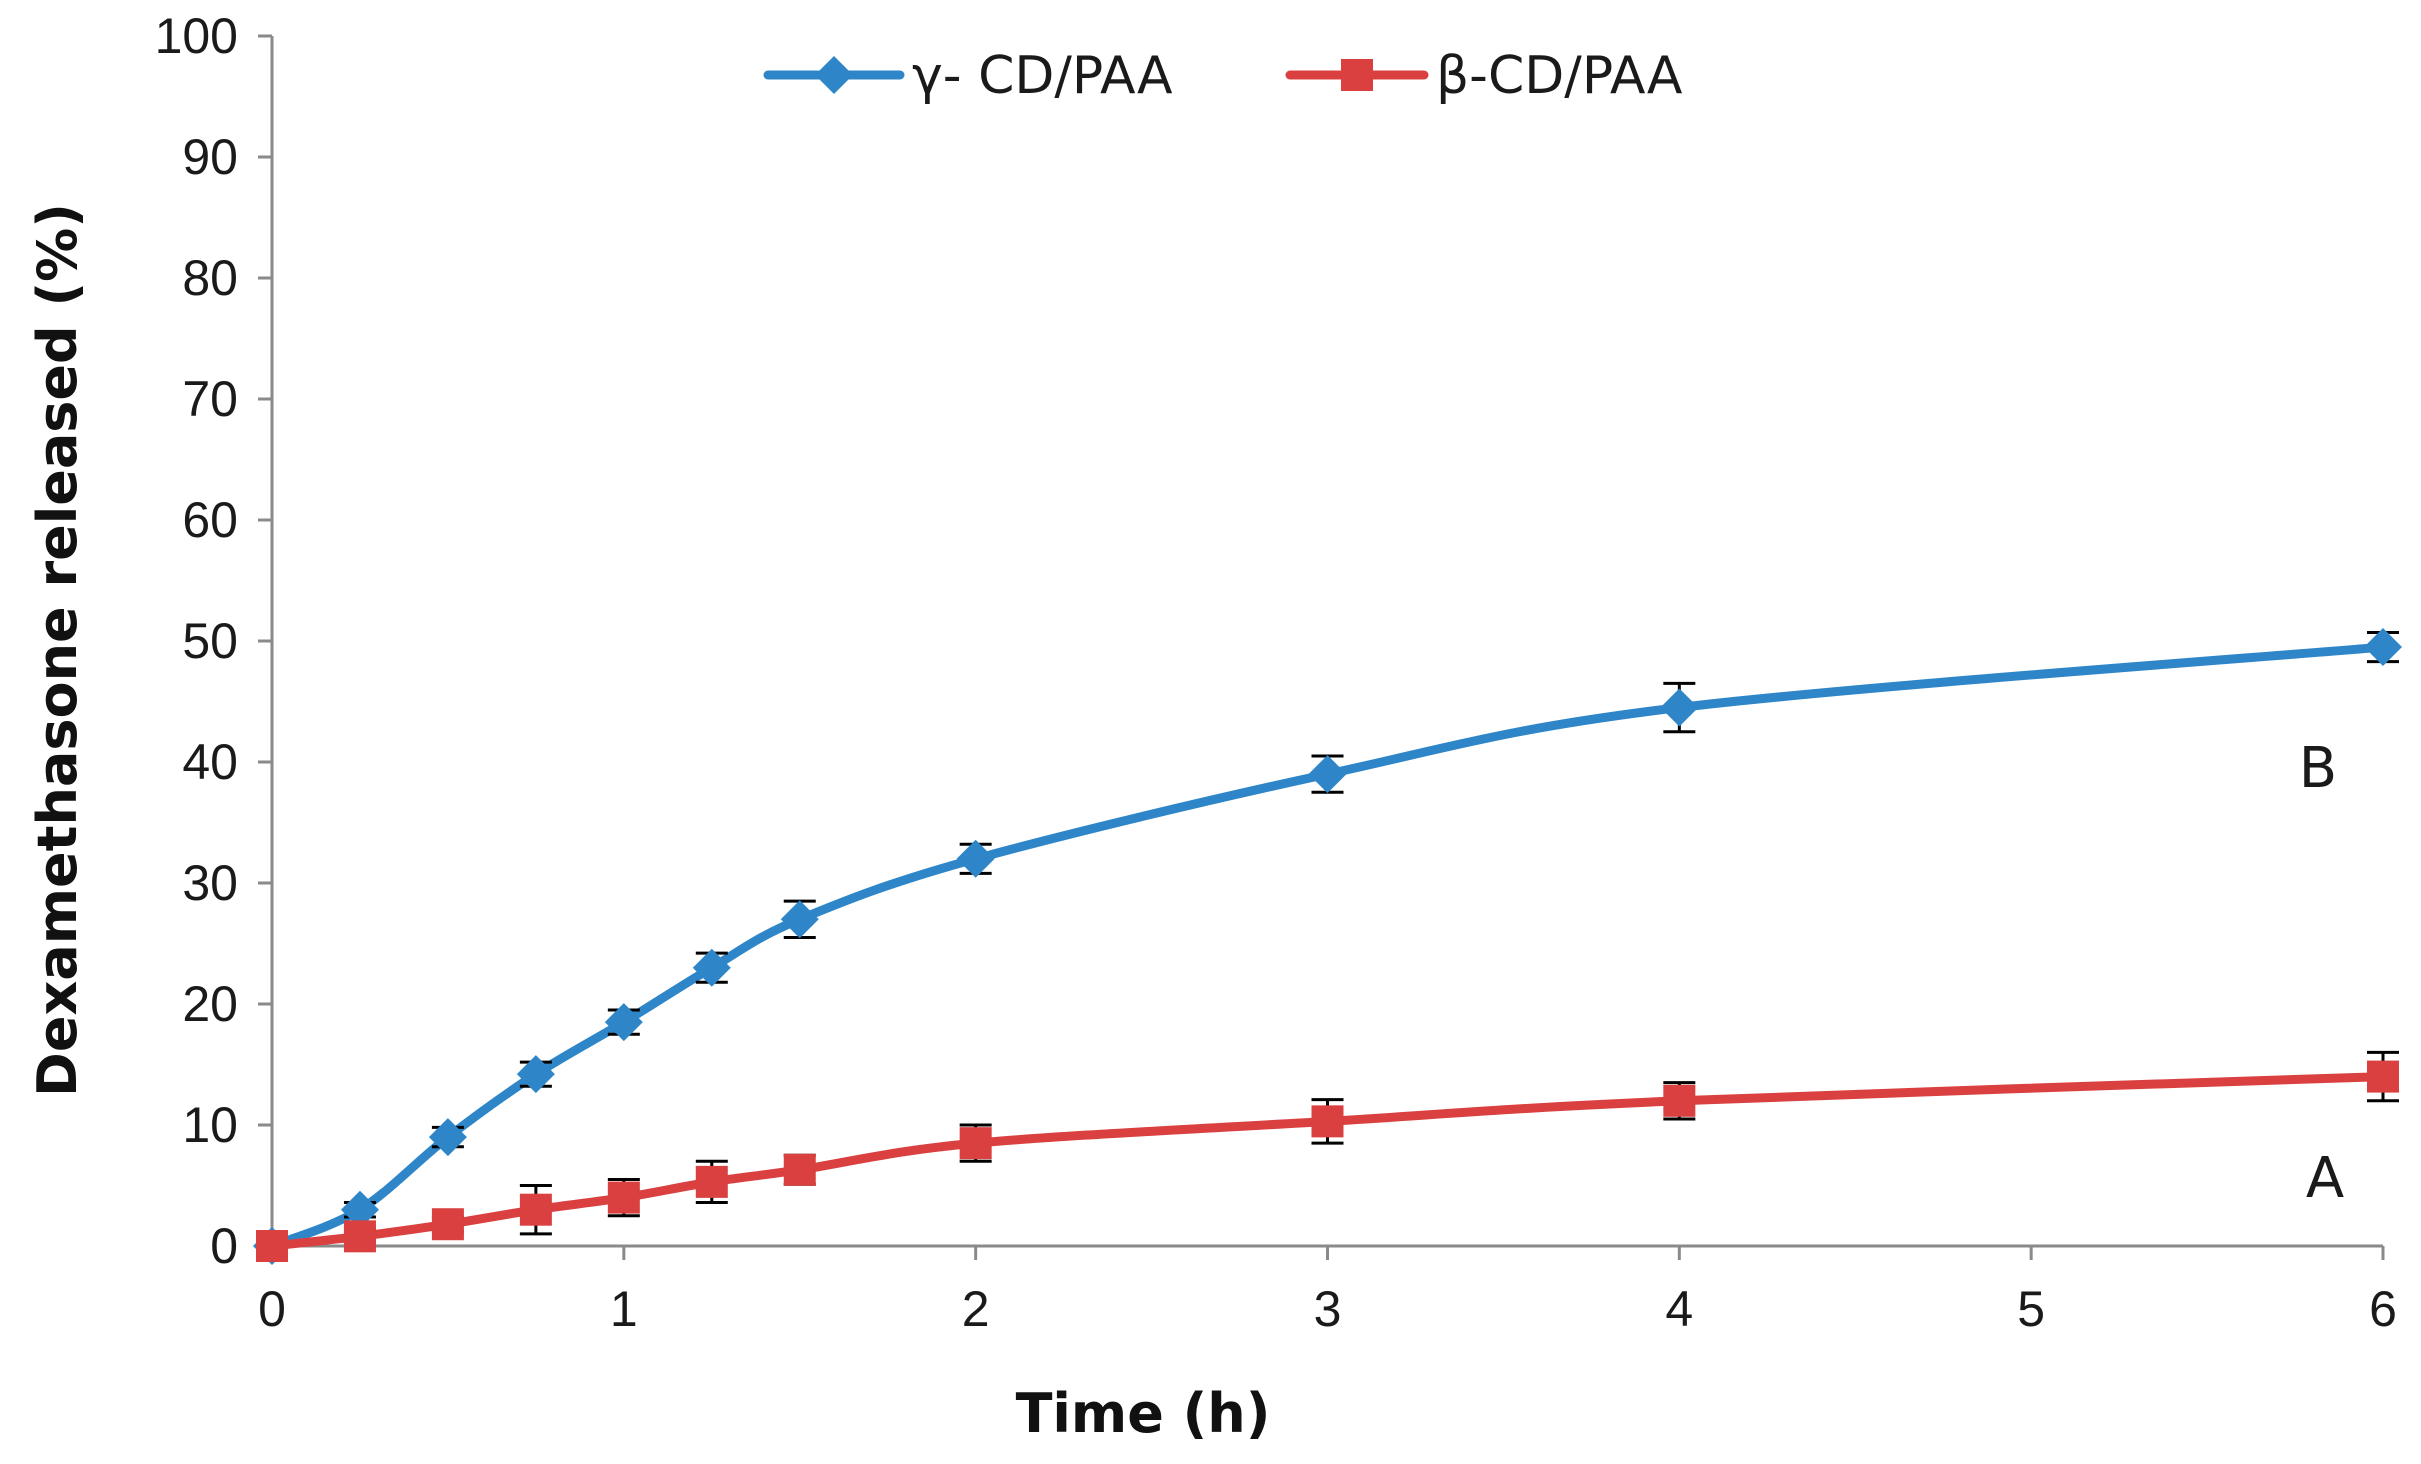 Image resolution: width=2421 pixels, height=1464 pixels. Describe the element at coordinates (210, 157) in the screenshot. I see `y-tick-label: 90` at that location.